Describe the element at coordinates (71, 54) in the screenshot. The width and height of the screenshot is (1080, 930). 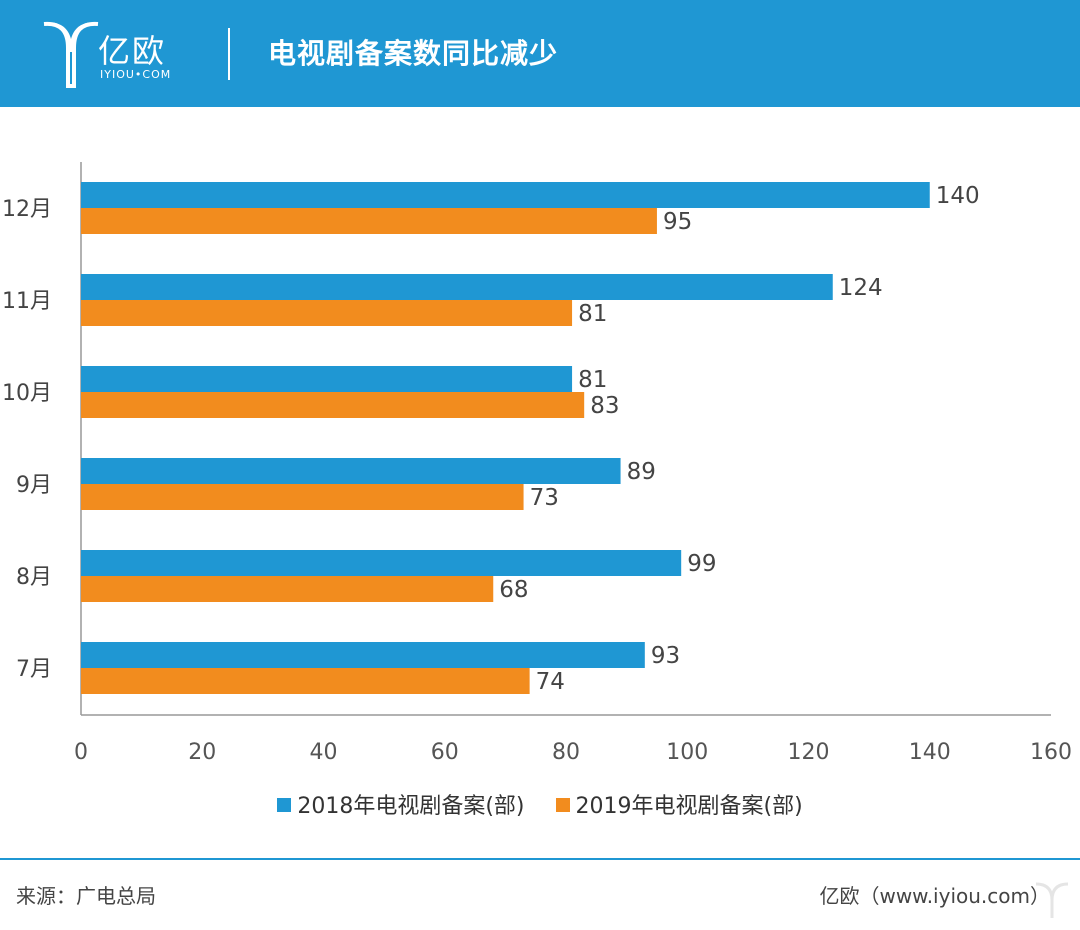
I see `iyiou-logo-icon` at that location.